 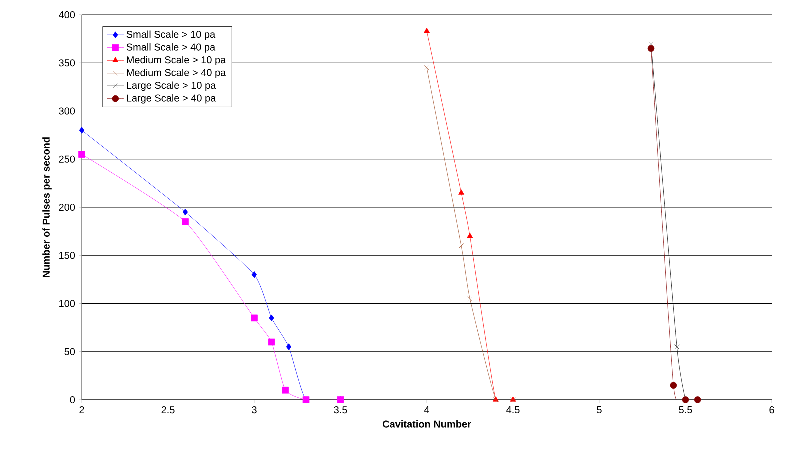 I want to click on y-tick-label: 50, so click(x=70, y=352).